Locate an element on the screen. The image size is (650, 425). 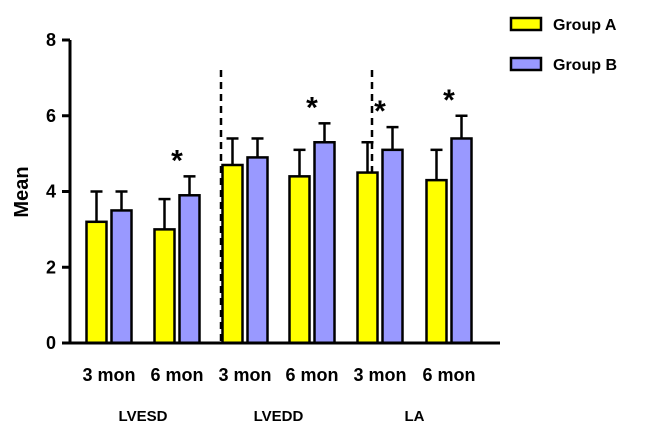
y-axis-label: Mean is located at coordinates (22, 191).